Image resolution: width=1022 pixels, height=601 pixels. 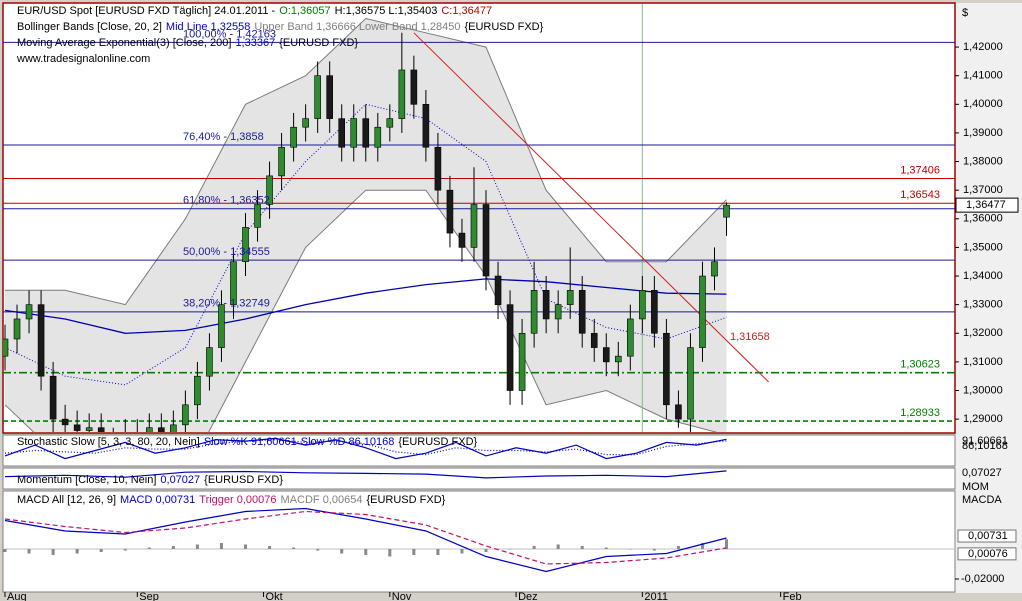 I want to click on last-value-label: 0,00076, so click(x=988, y=554).